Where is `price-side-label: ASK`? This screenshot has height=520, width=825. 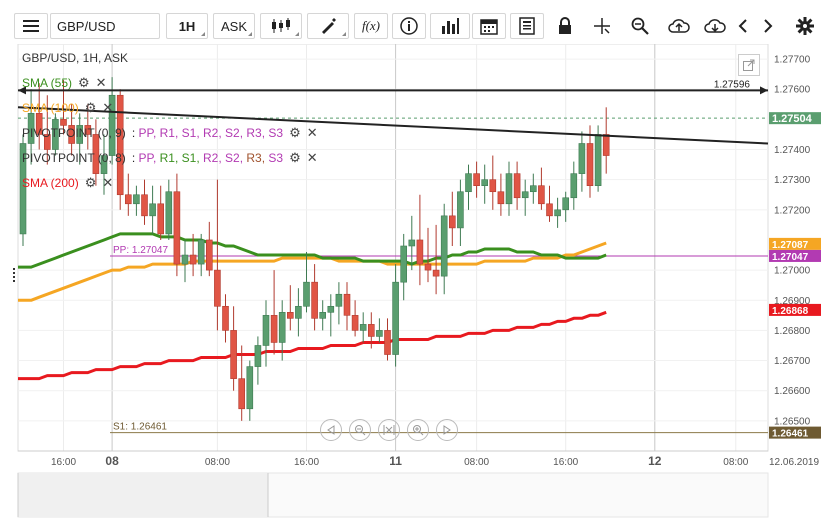 price-side-label: ASK is located at coordinates (233, 26).